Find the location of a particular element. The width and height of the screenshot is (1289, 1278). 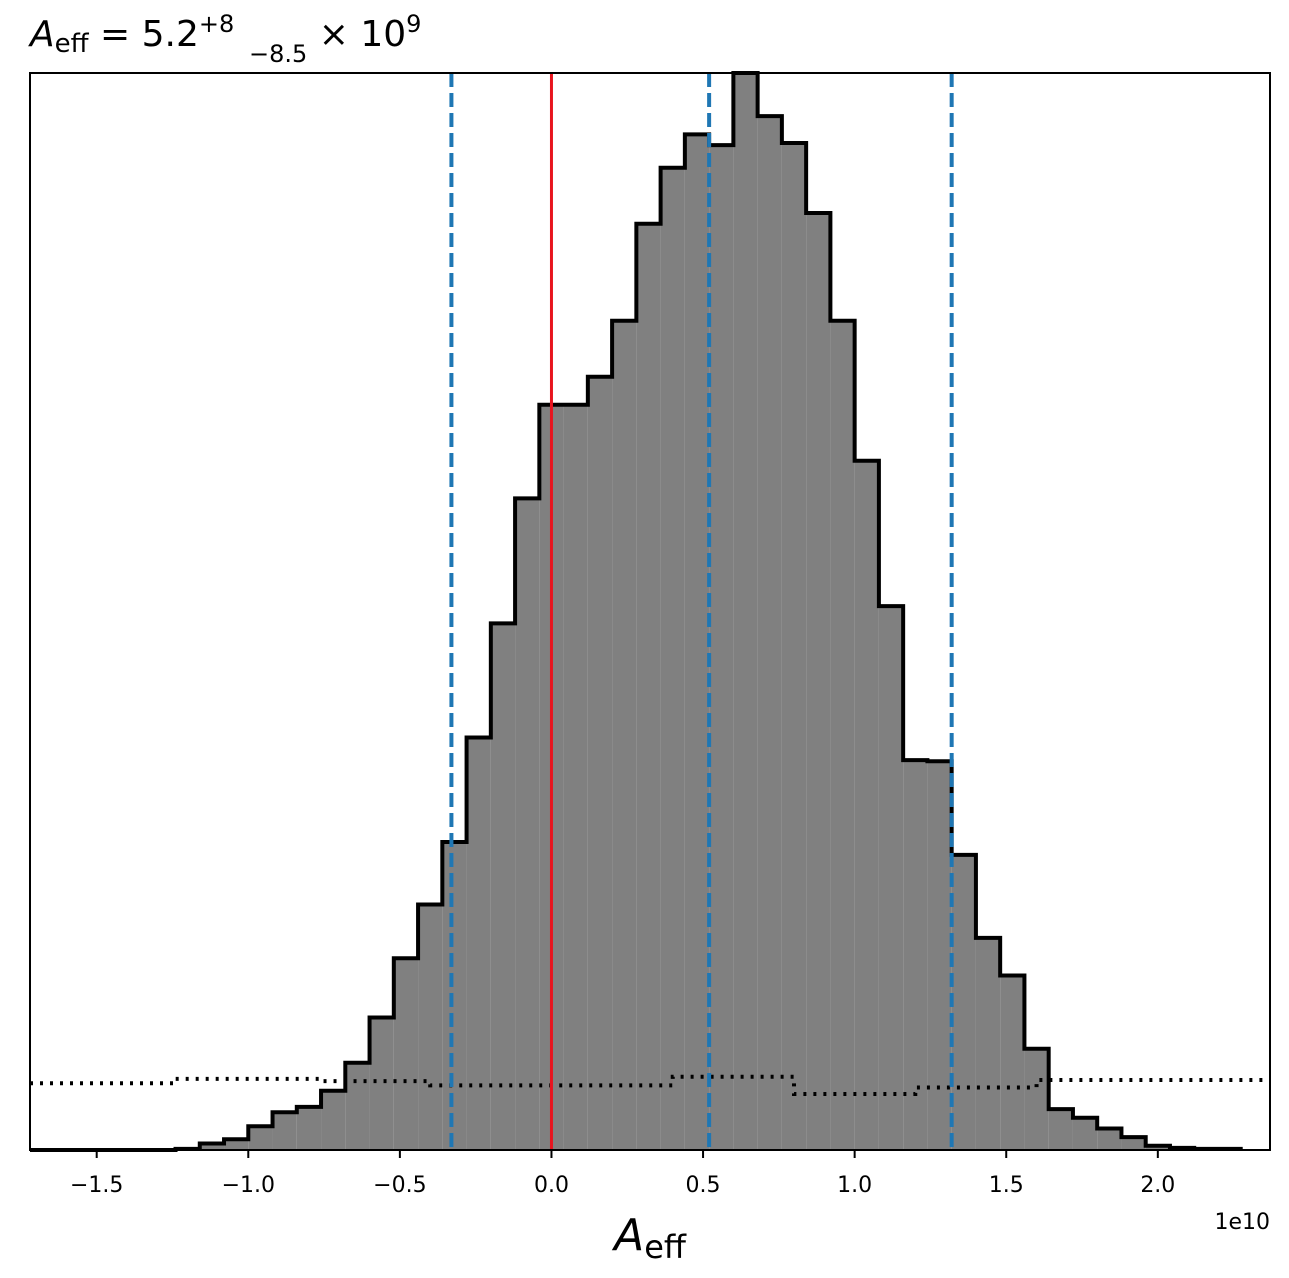

title-lower-err: −8.5 is located at coordinates (278, 54).